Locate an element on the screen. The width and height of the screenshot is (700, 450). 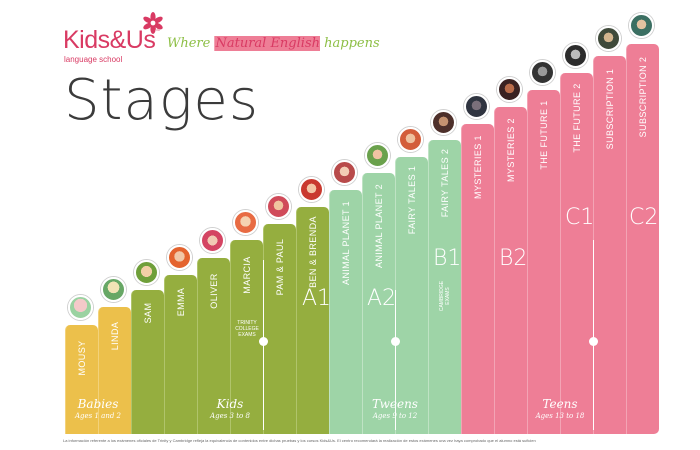
level-label: A2 is located at coordinates (382, 298).